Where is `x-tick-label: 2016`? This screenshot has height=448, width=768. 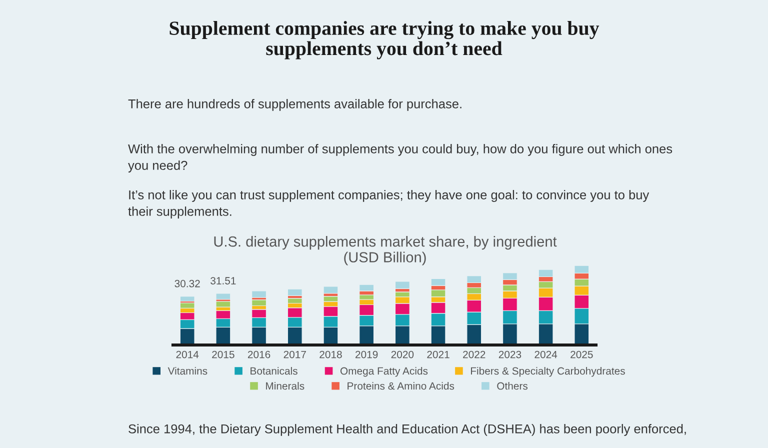
x-tick-label: 2016 is located at coordinates (259, 354).